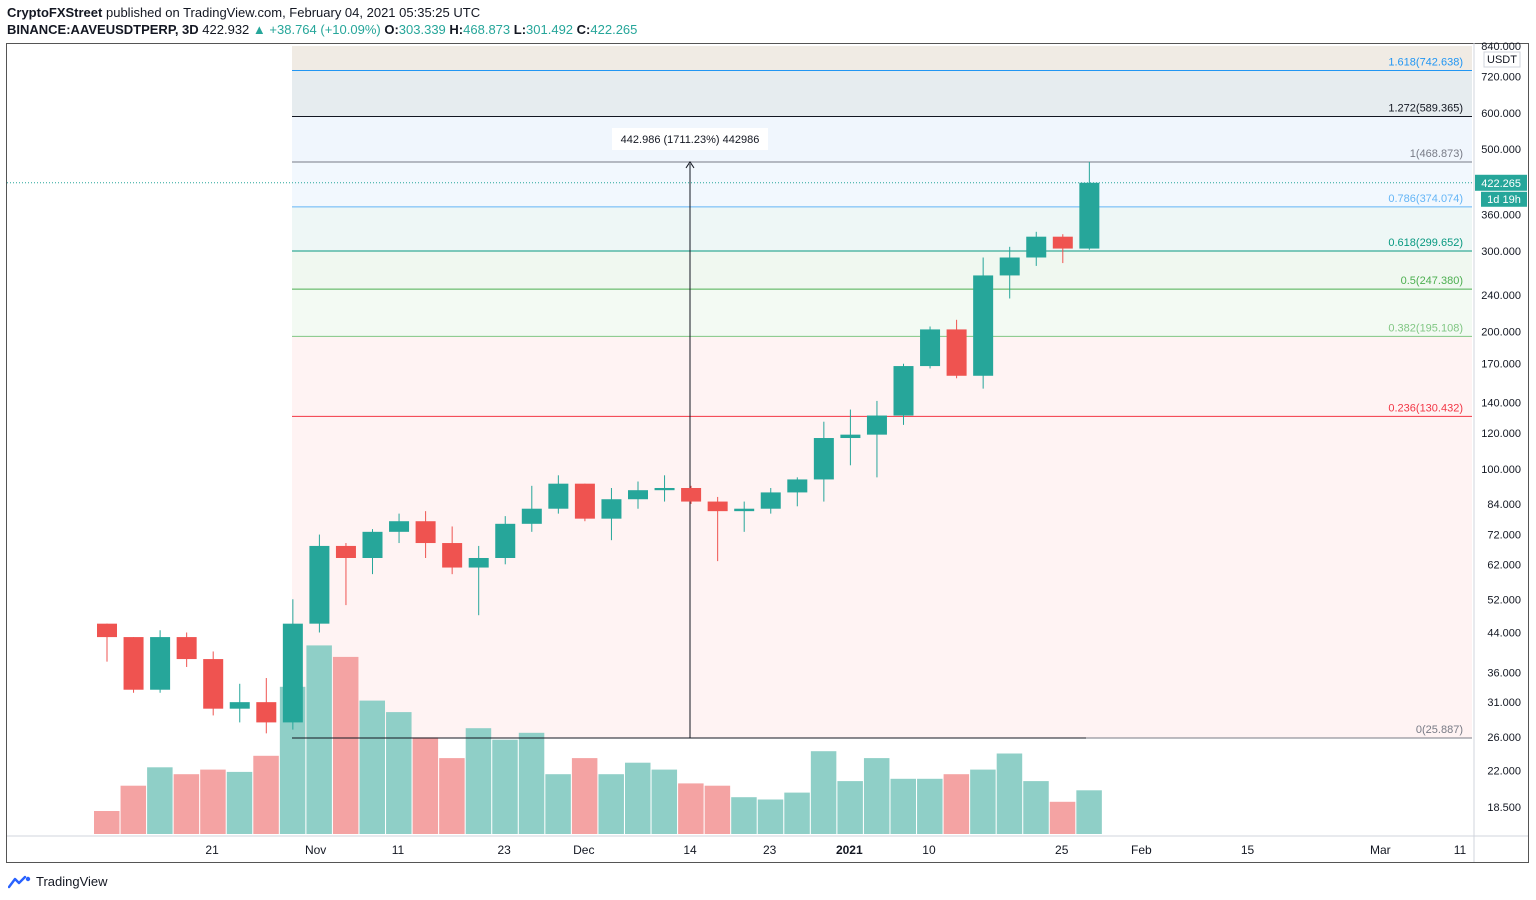  I want to click on price-tick-label: 240.000, so click(1501, 296).